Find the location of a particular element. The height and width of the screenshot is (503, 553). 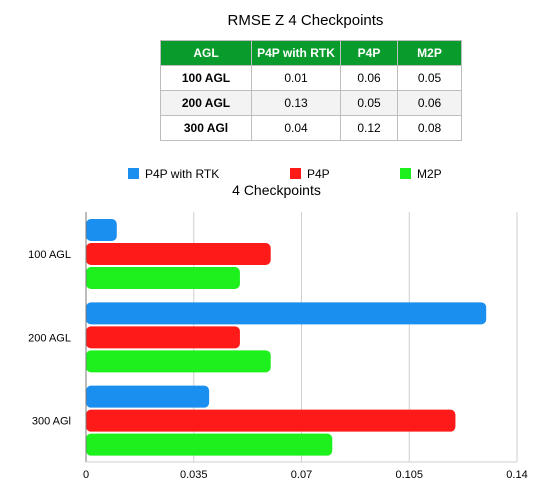

table-cell: 0.04 is located at coordinates (296, 128).